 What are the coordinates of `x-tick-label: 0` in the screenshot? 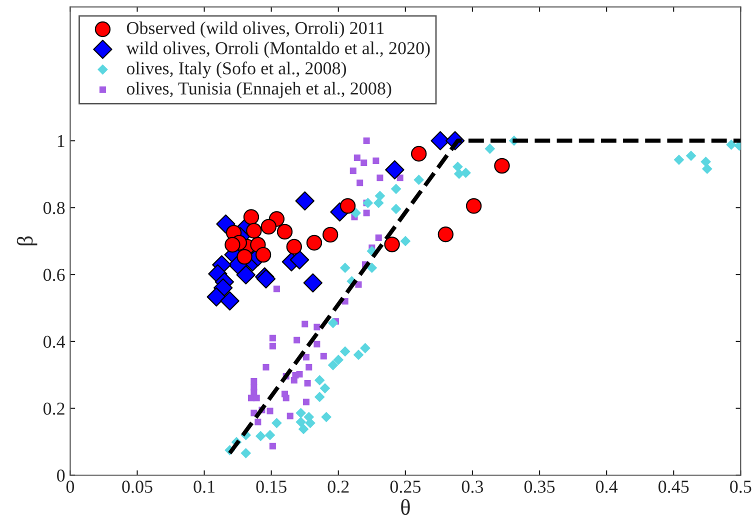 It's located at (70, 486).